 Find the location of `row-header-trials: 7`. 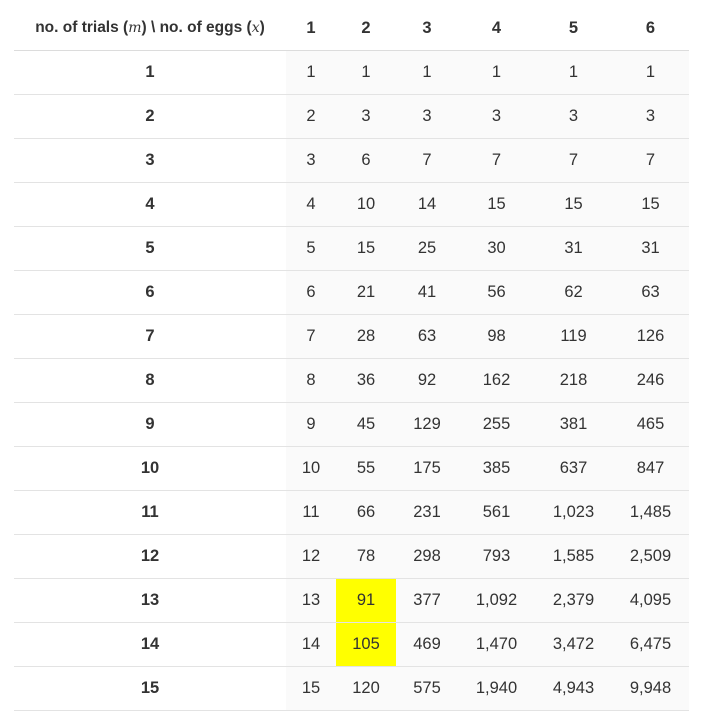

row-header-trials: 7 is located at coordinates (150, 336).